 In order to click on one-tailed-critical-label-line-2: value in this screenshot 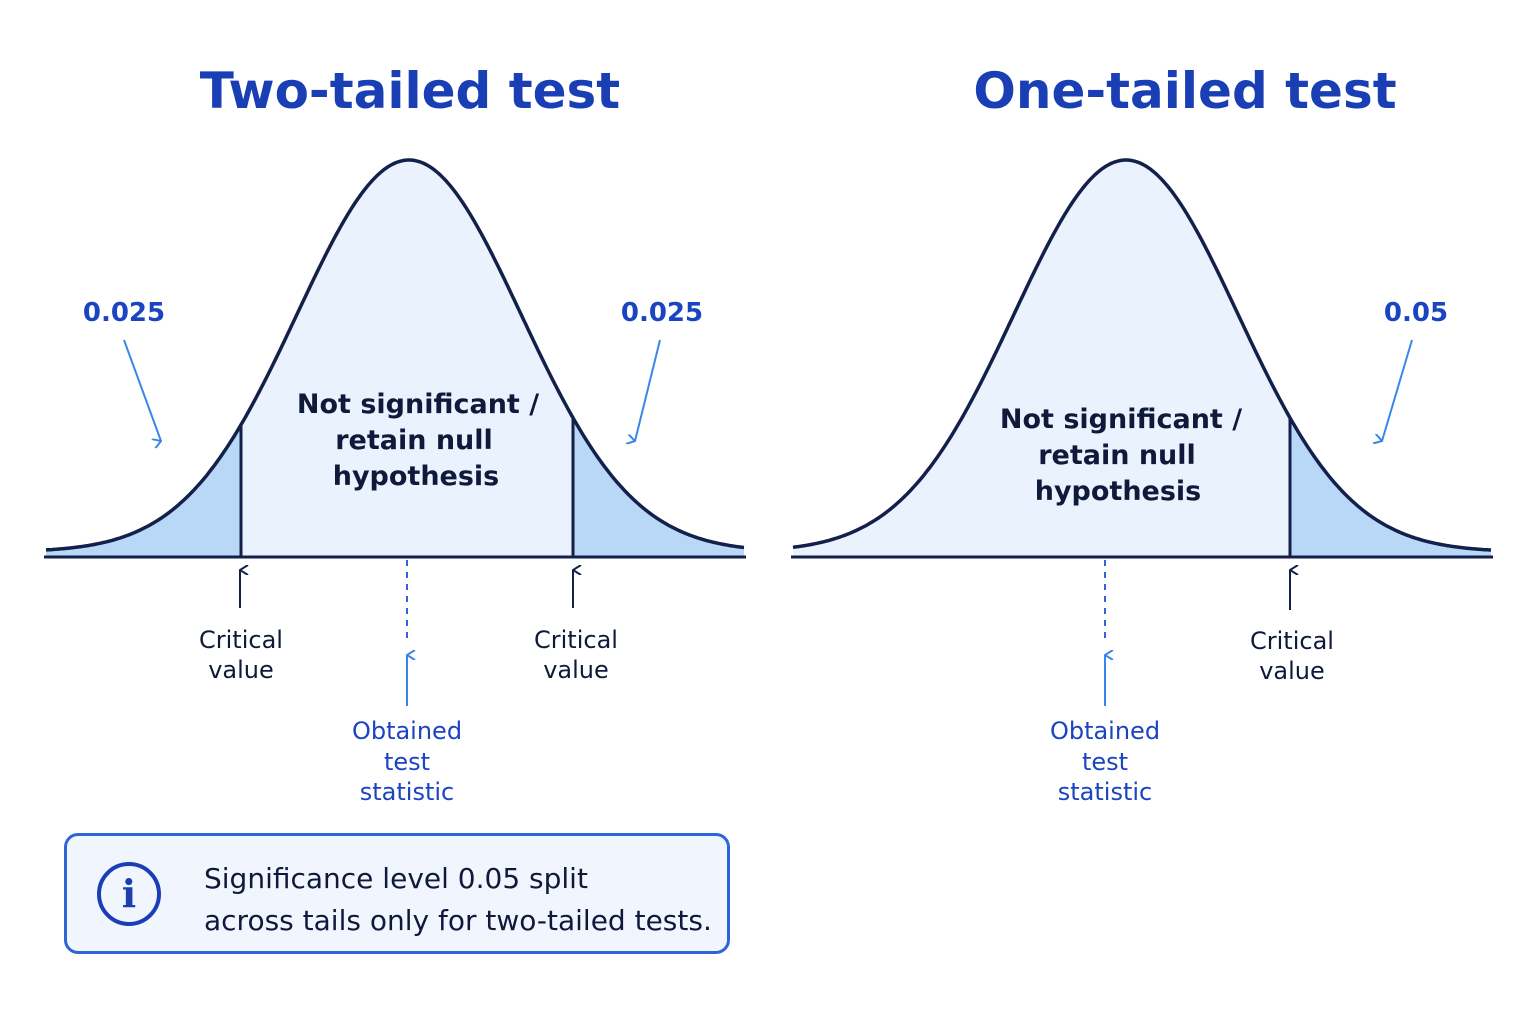, I will do `click(1292, 671)`.